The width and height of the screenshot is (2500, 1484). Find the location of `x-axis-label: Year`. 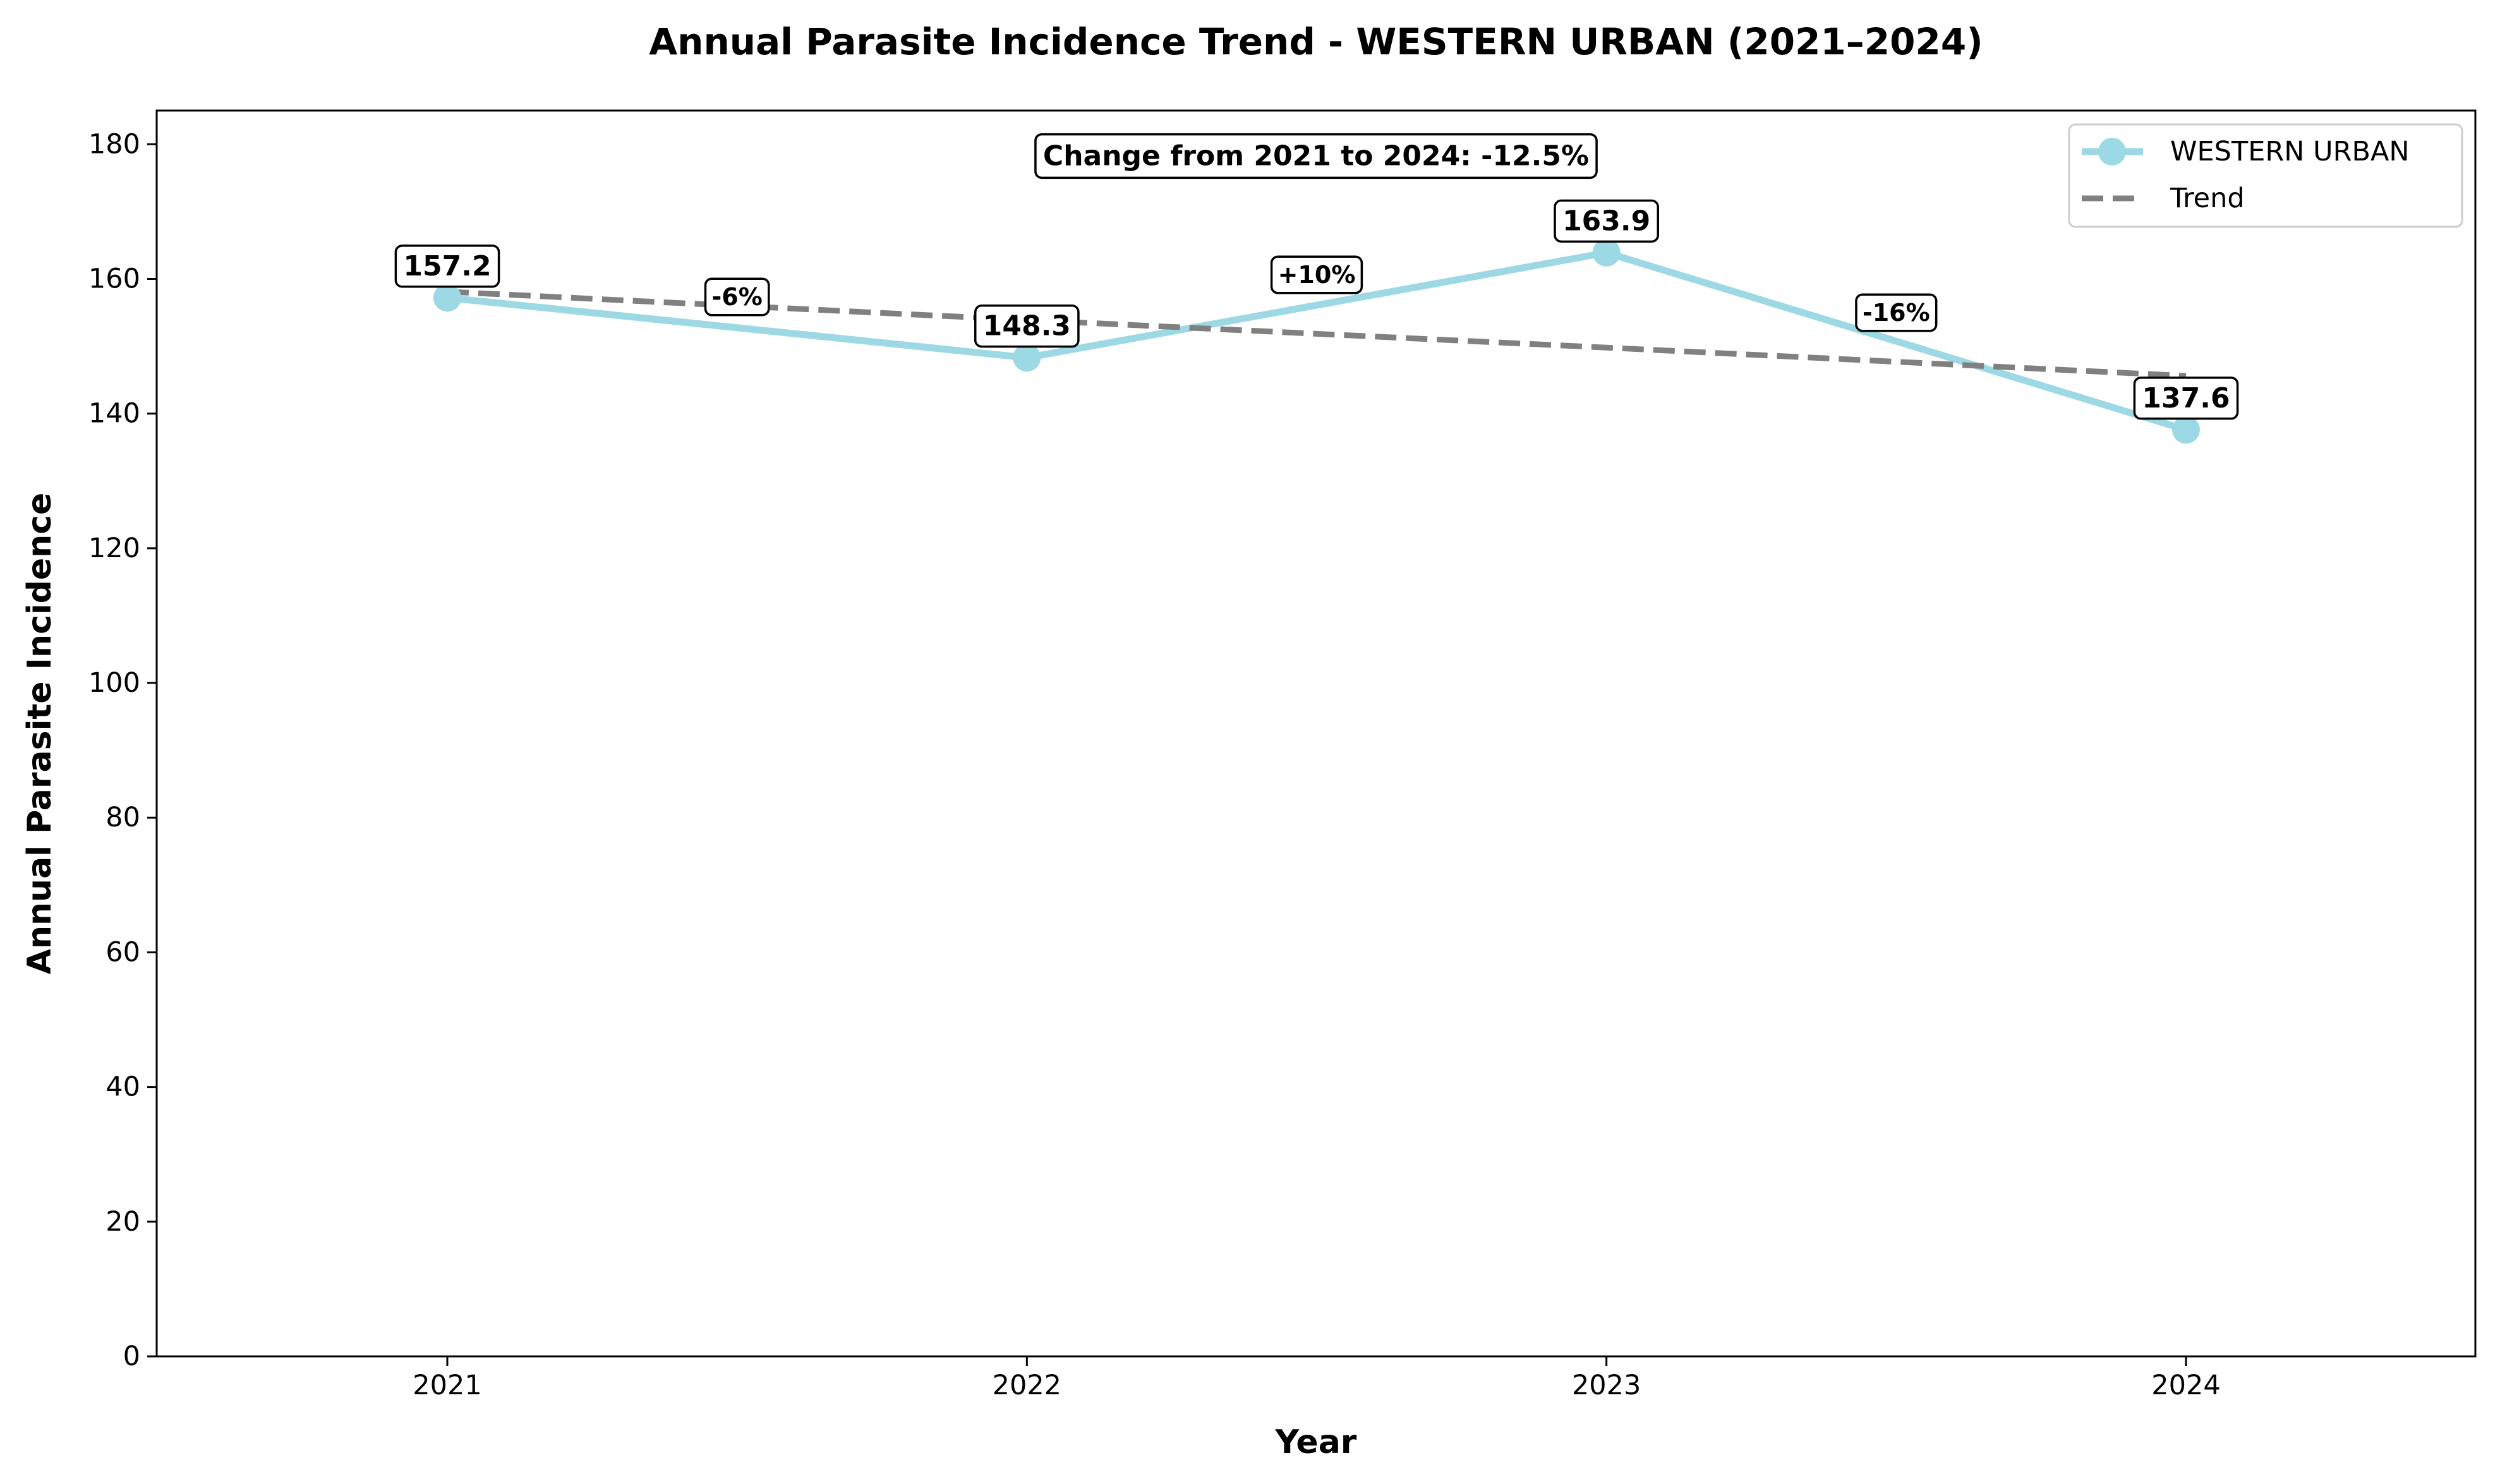

x-axis-label: Year is located at coordinates (1316, 1442).